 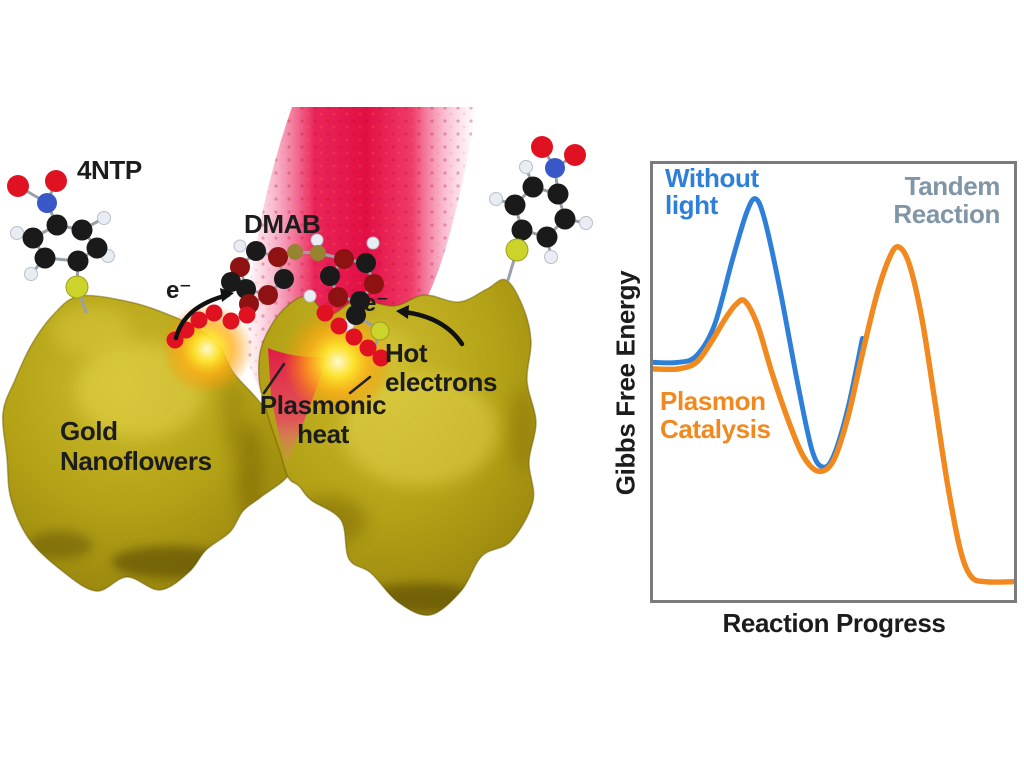 I want to click on molecule-4ntp-left, so click(x=61, y=242).